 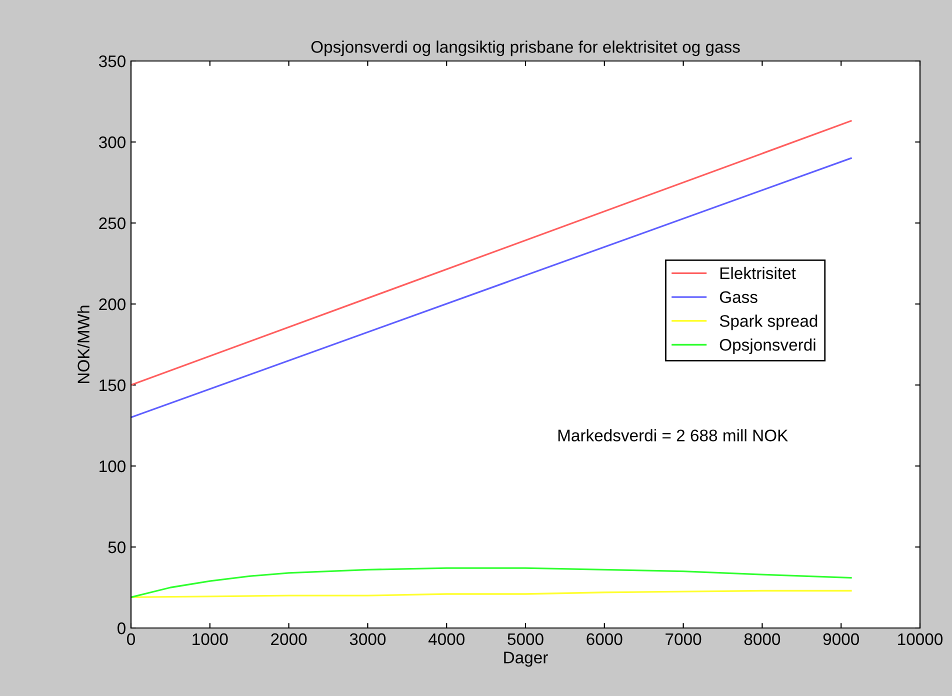 What do you see at coordinates (739, 297) in the screenshot?
I see `legend-label: Gass` at bounding box center [739, 297].